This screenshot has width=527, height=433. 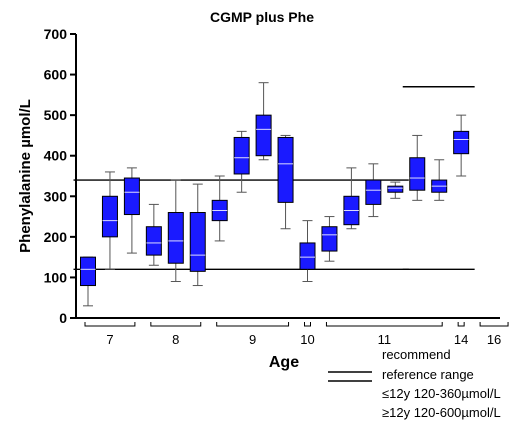 What do you see at coordinates (109, 339) in the screenshot?
I see `age-group-label: 7` at bounding box center [109, 339].